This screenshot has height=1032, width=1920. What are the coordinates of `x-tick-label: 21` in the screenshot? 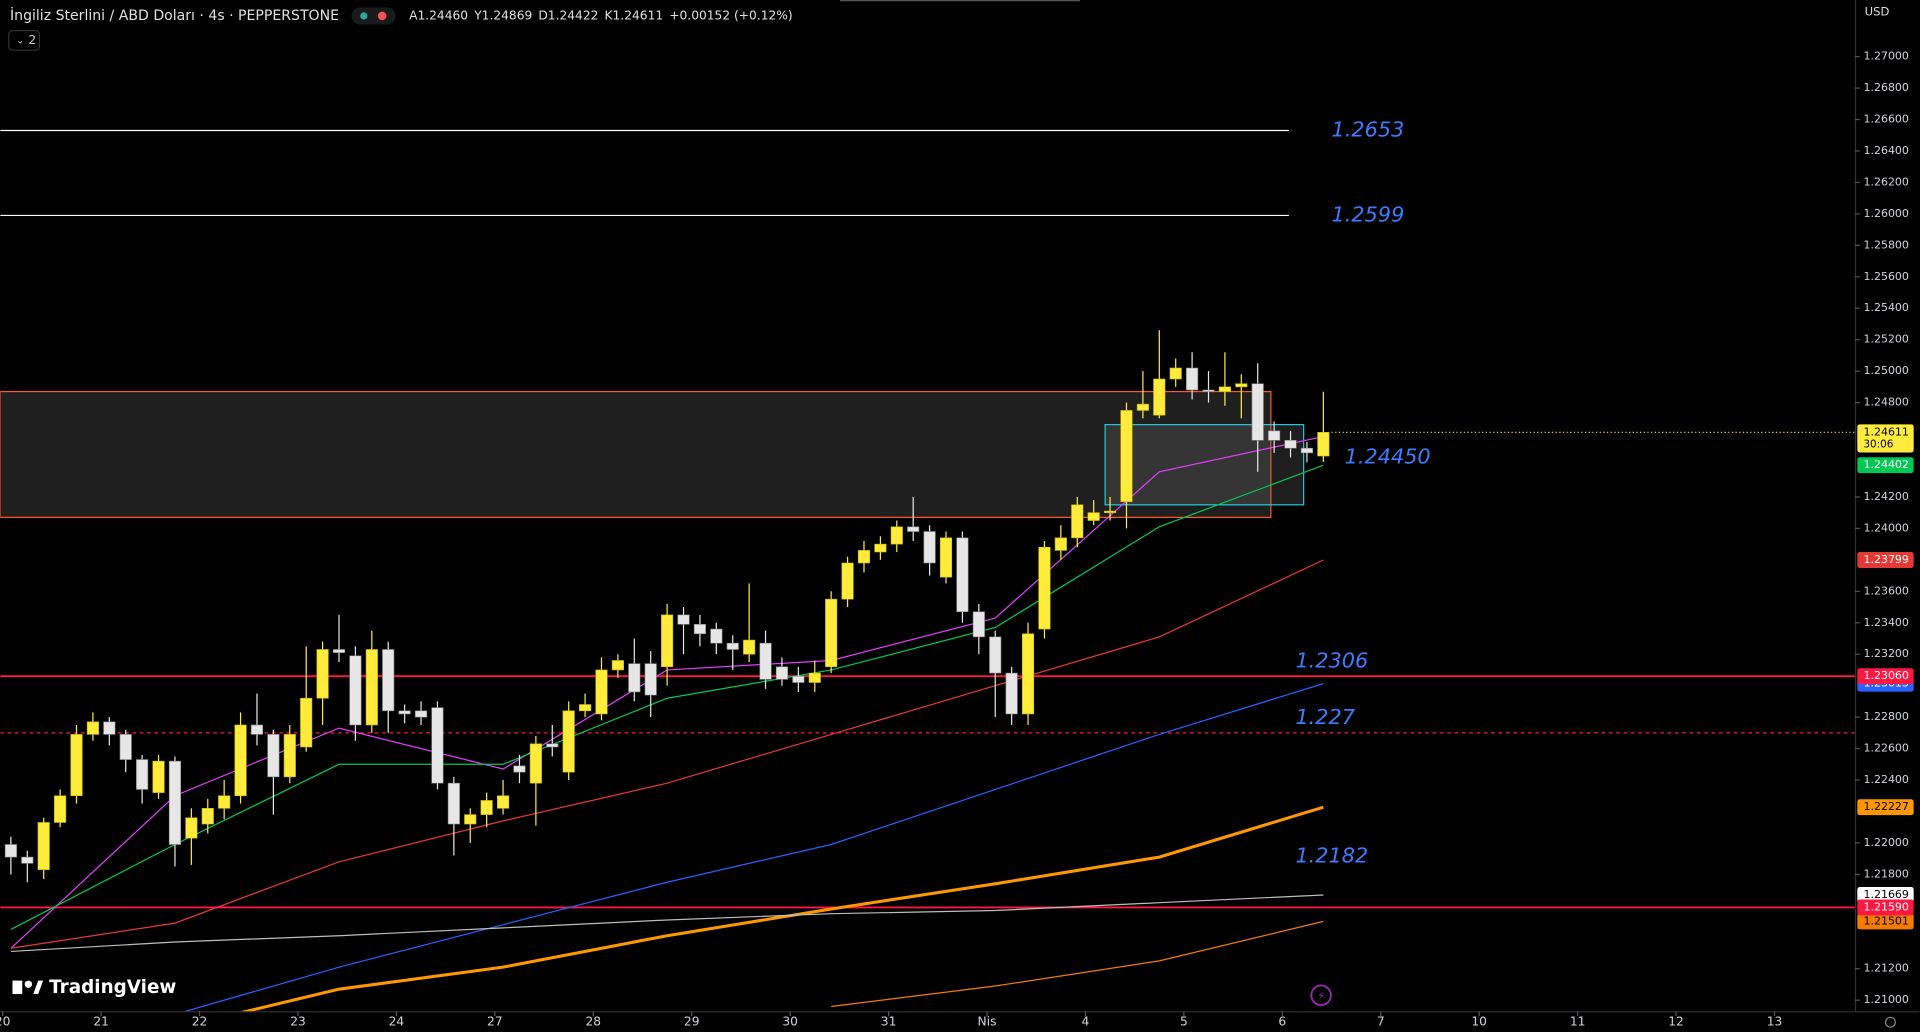 It's located at (101, 1022).